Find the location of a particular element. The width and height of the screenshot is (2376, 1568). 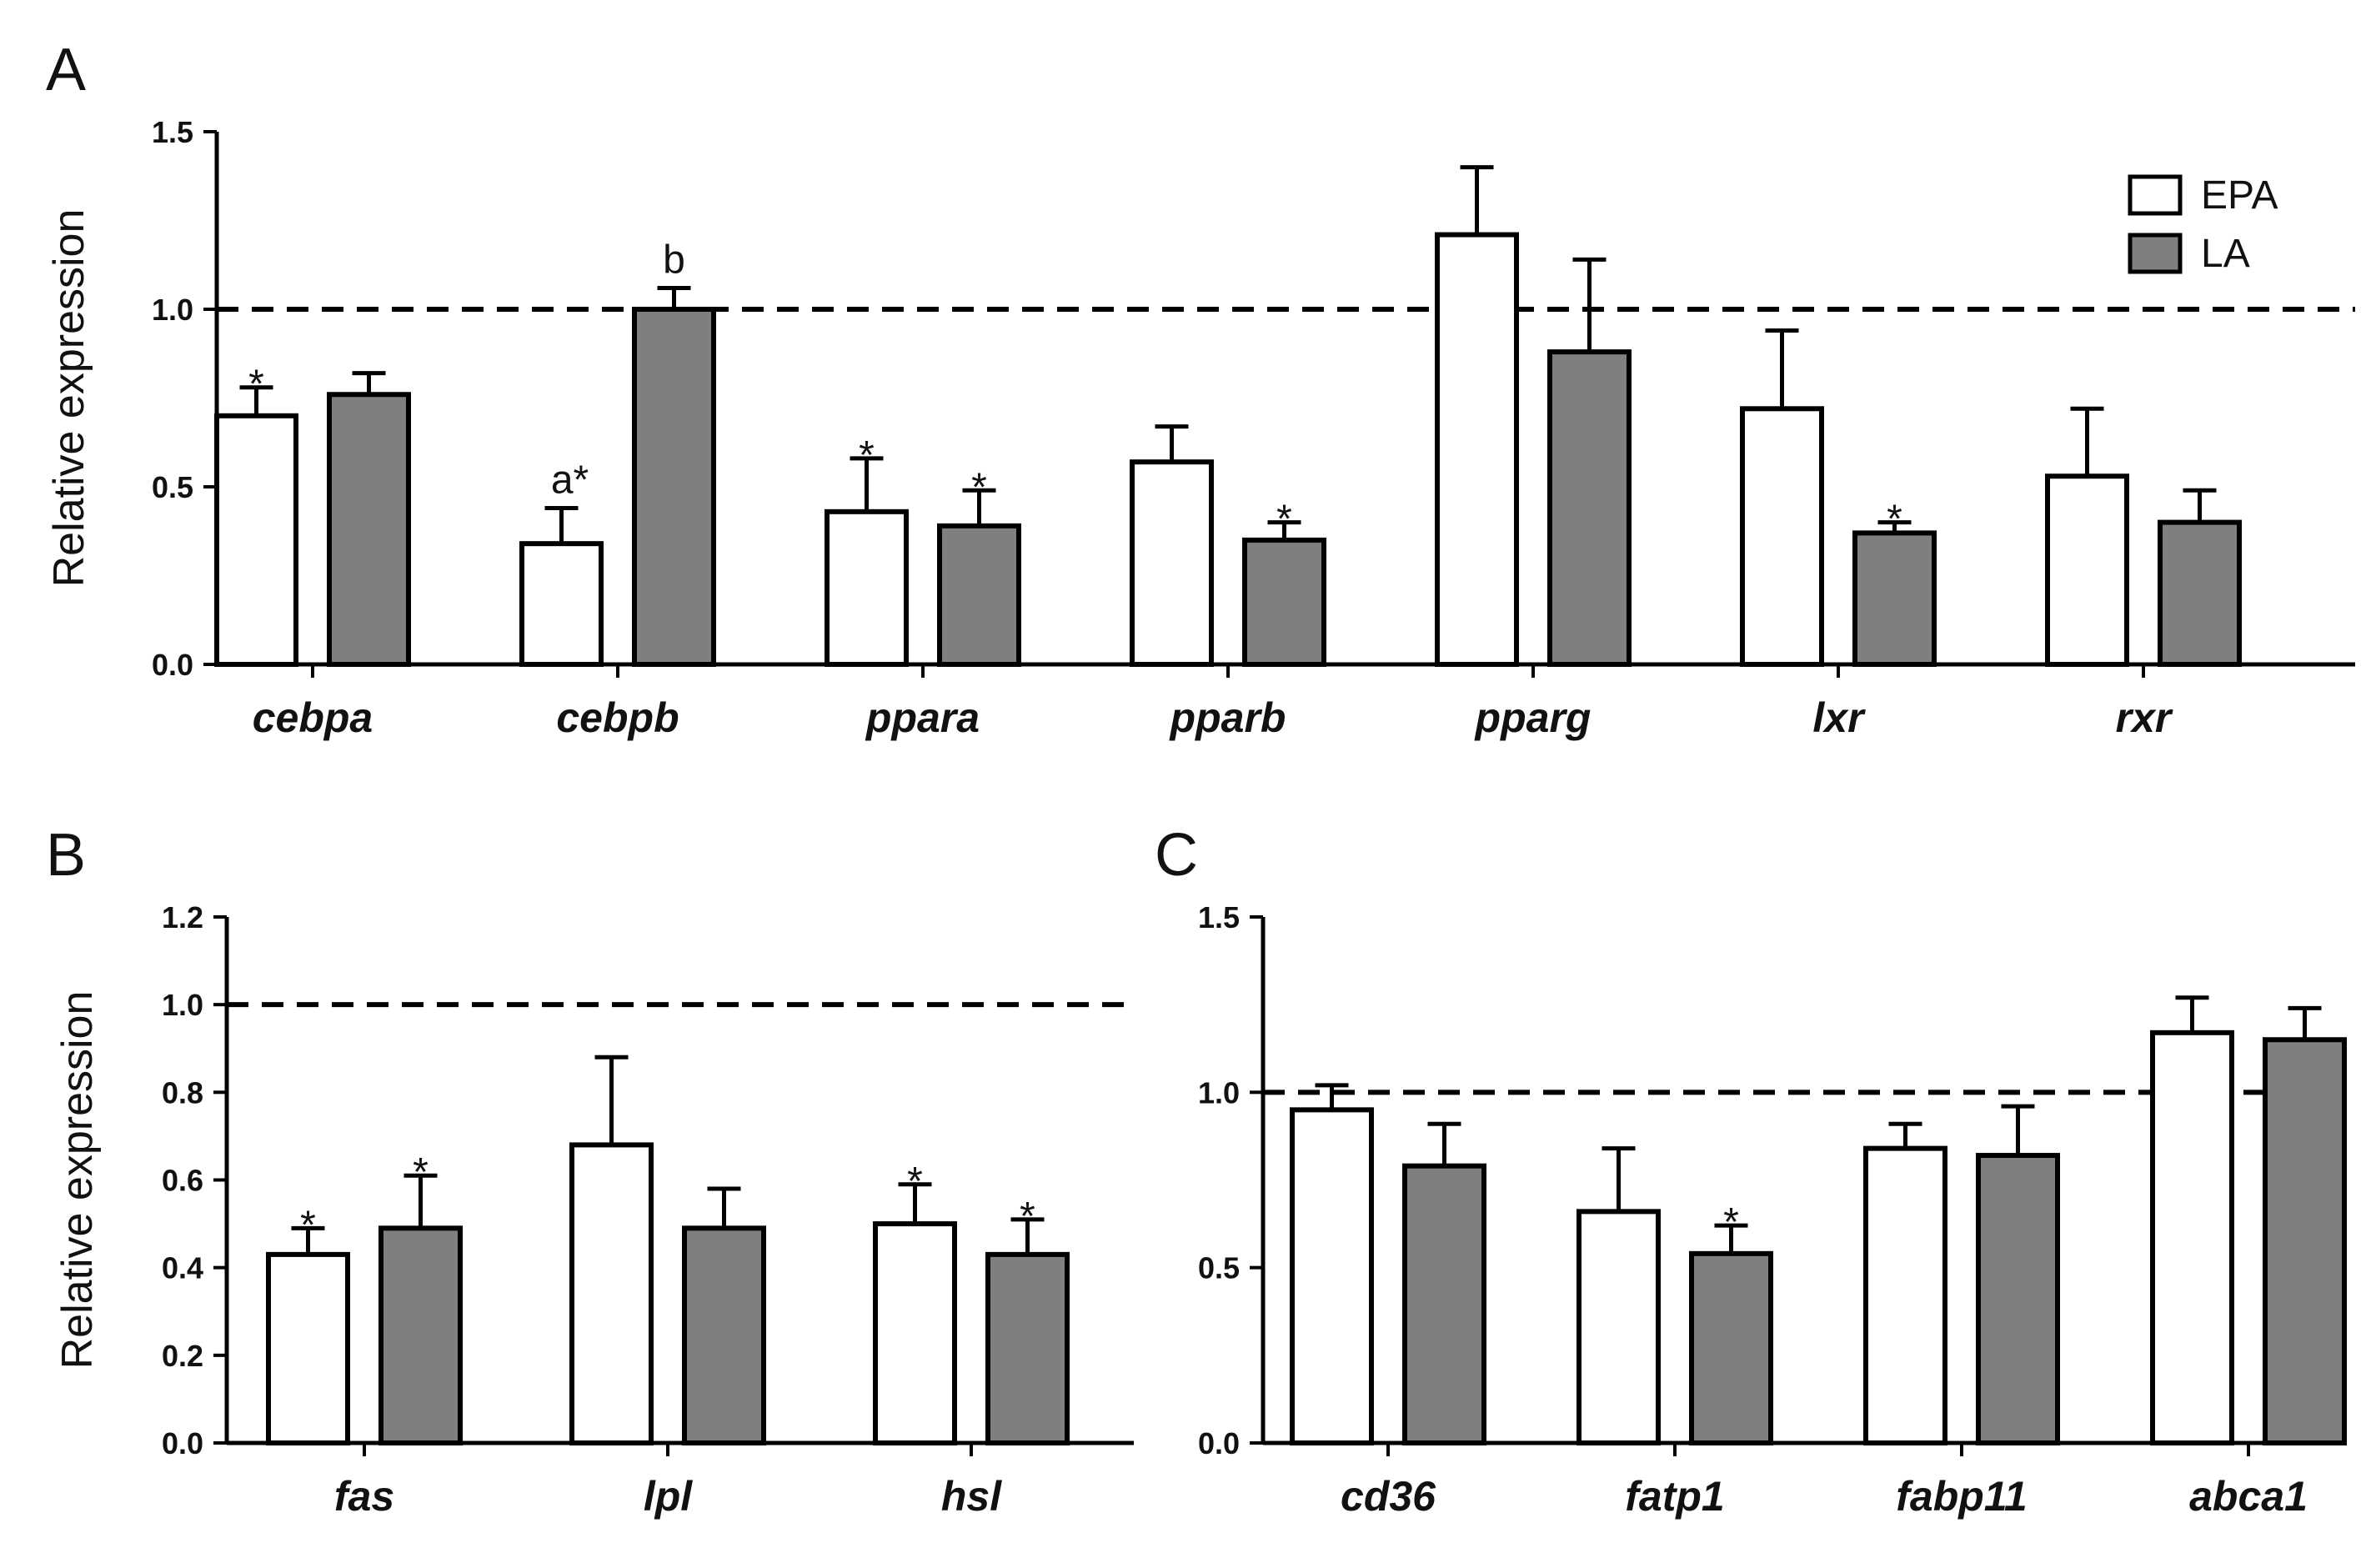

panel-a-bar-la-lxr is located at coordinates (1894, 598).